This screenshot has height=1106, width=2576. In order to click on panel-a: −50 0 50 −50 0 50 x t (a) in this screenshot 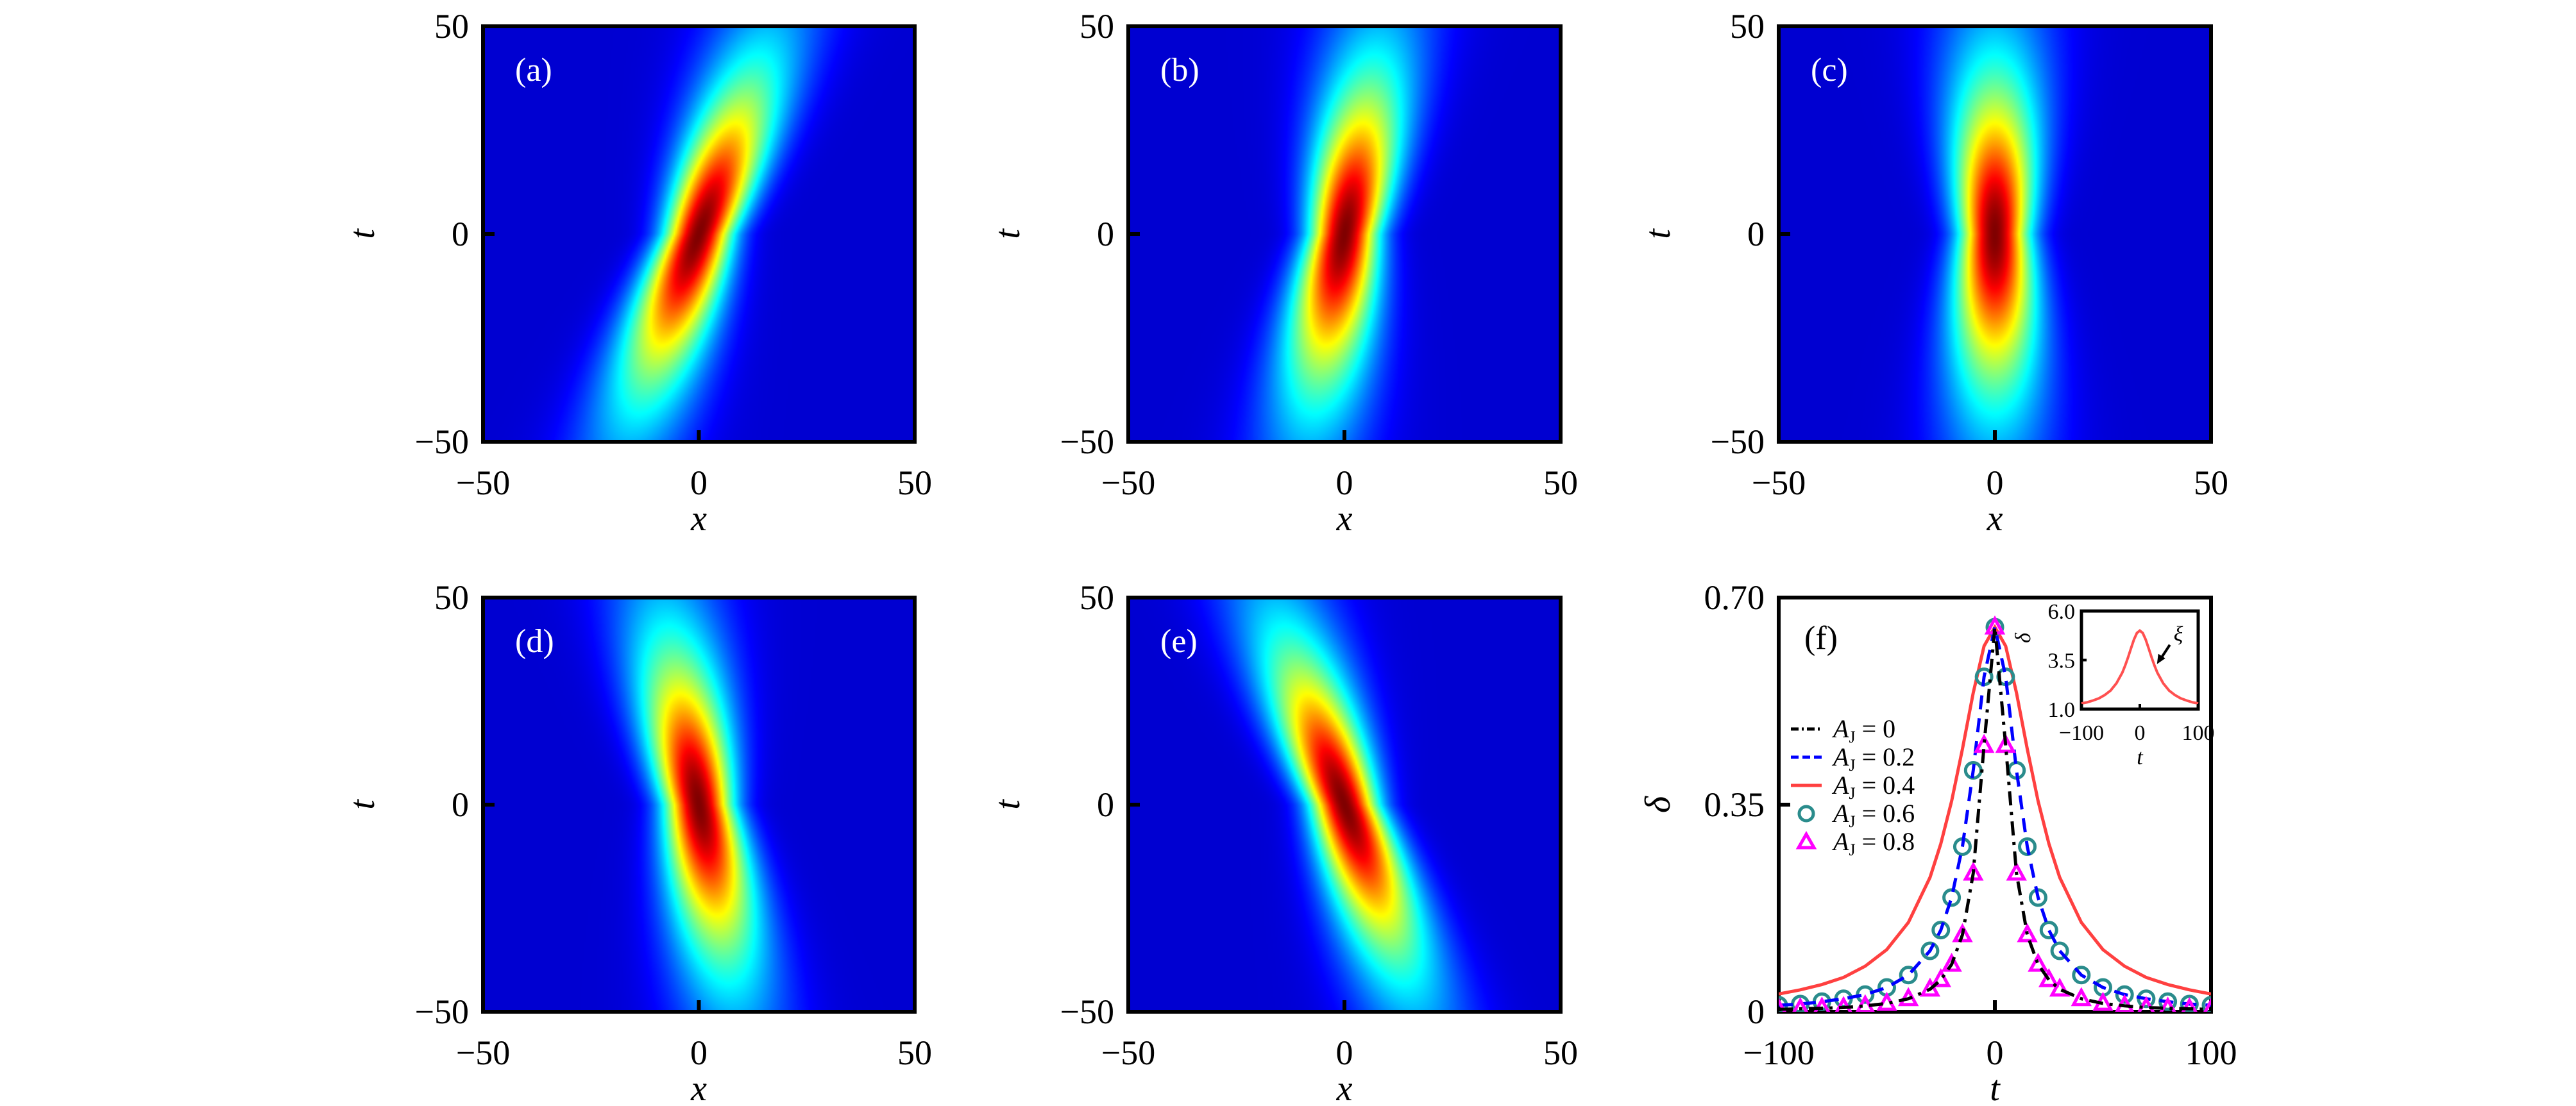, I will do `click(637, 273)`.